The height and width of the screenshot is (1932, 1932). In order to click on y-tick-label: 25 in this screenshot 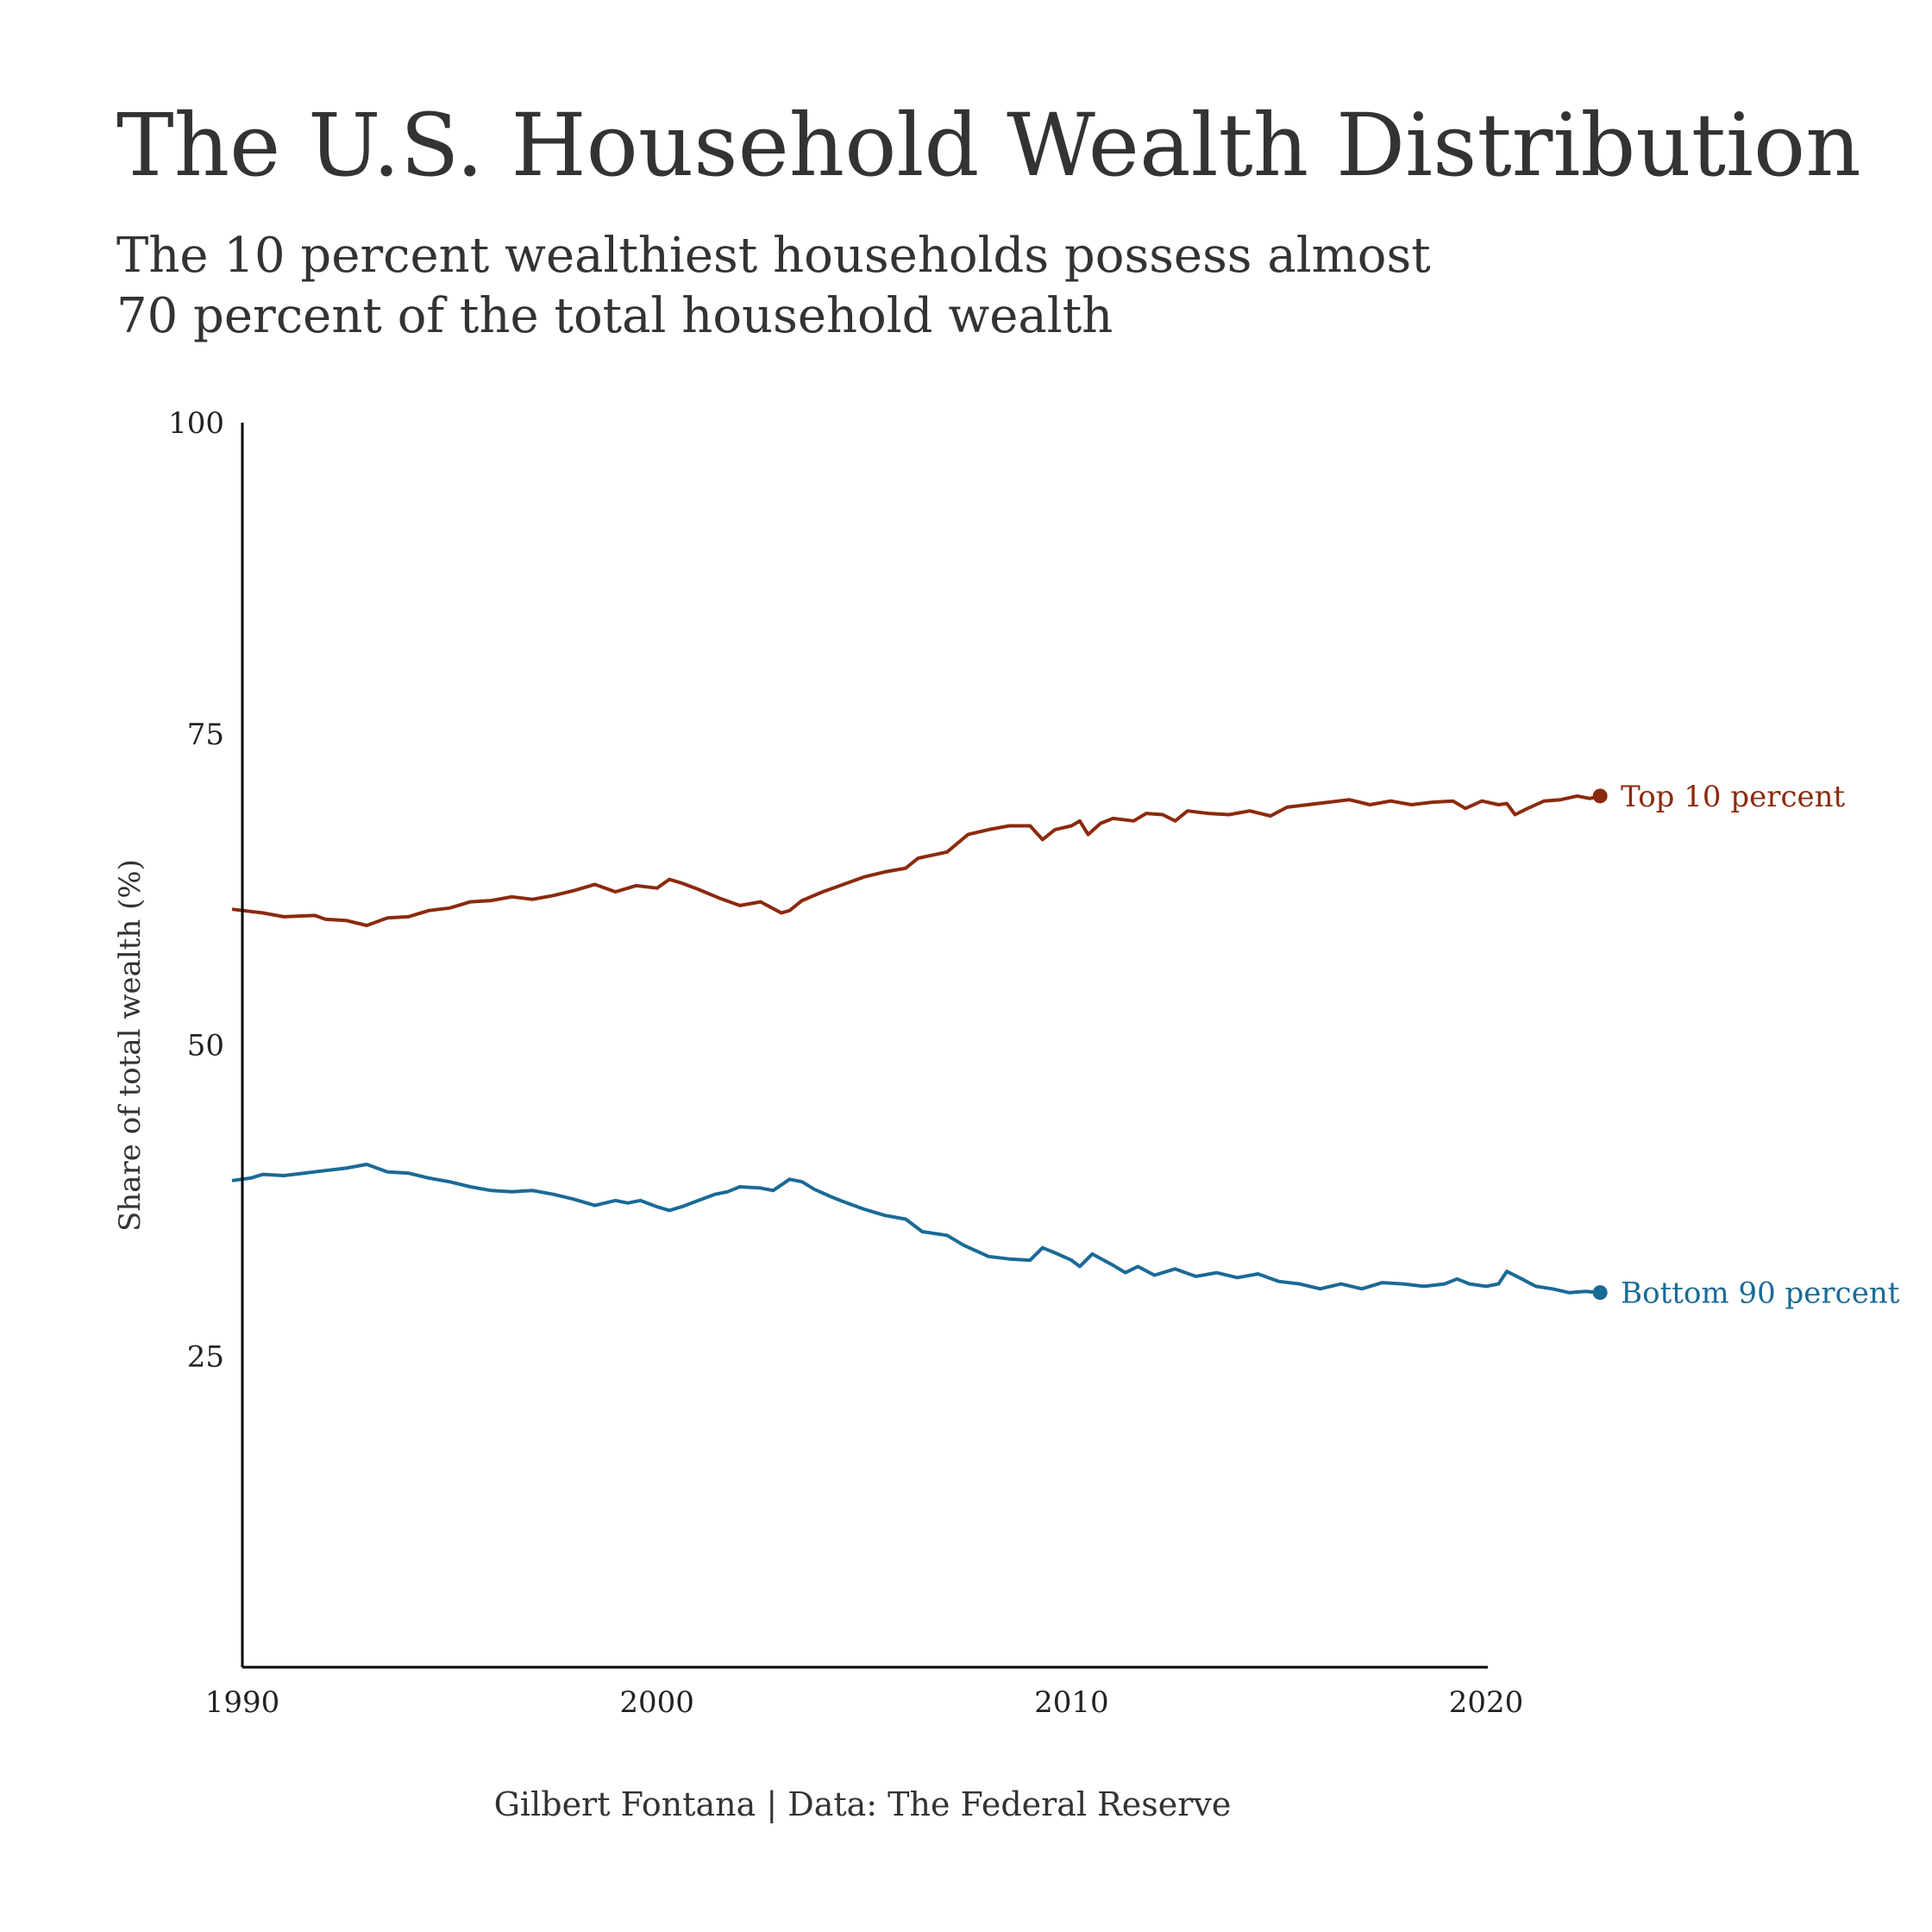, I will do `click(206, 1356)`.